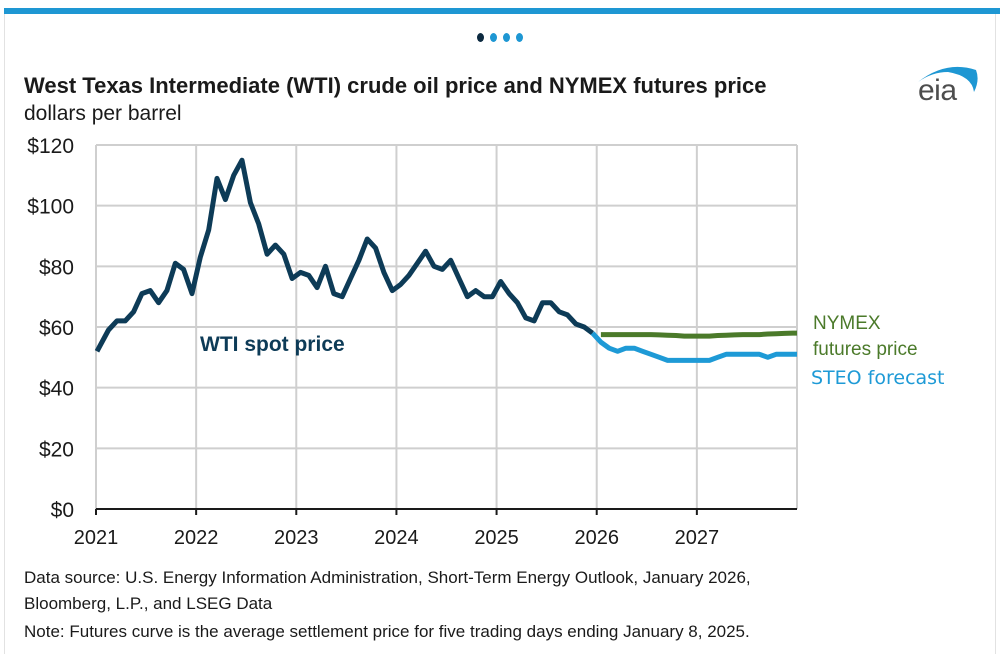 Image resolution: width=1000 pixels, height=654 pixels. What do you see at coordinates (496, 538) in the screenshot?
I see `x-tick-label: 2025` at bounding box center [496, 538].